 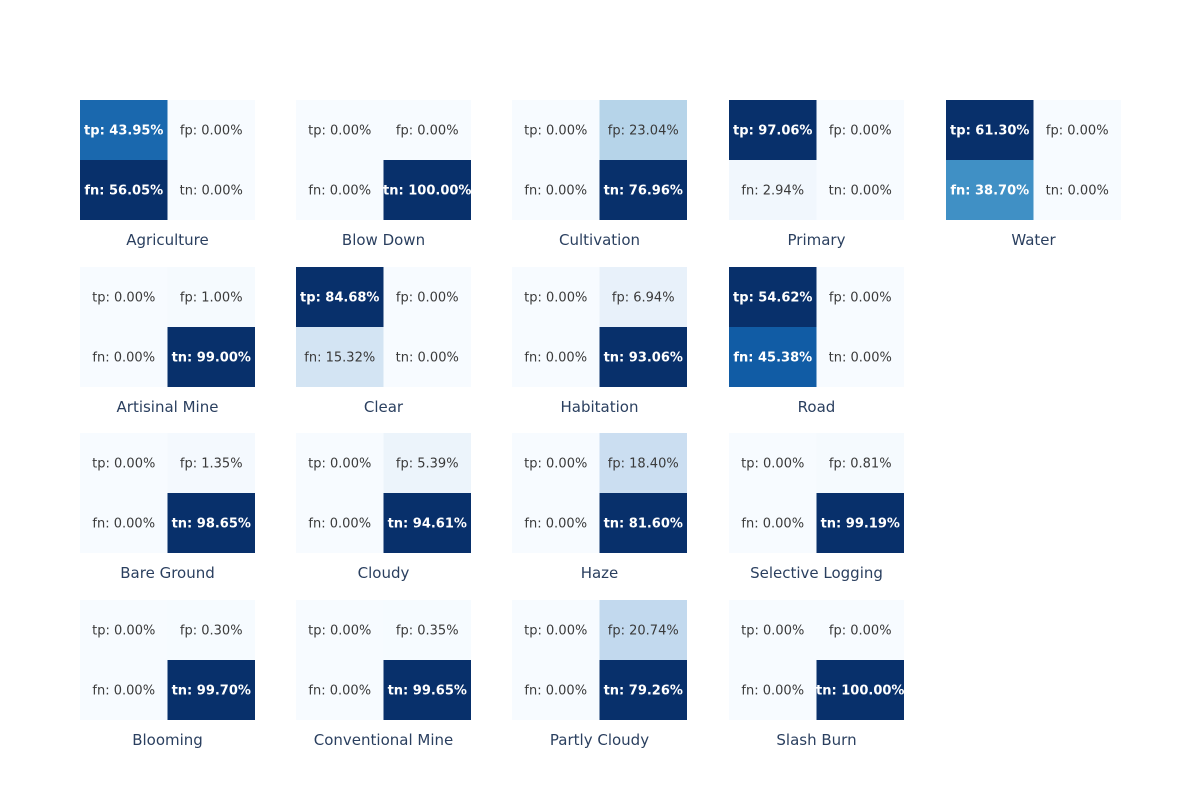 What do you see at coordinates (427, 190) in the screenshot?
I see `cell-tn-blow-down` at bounding box center [427, 190].